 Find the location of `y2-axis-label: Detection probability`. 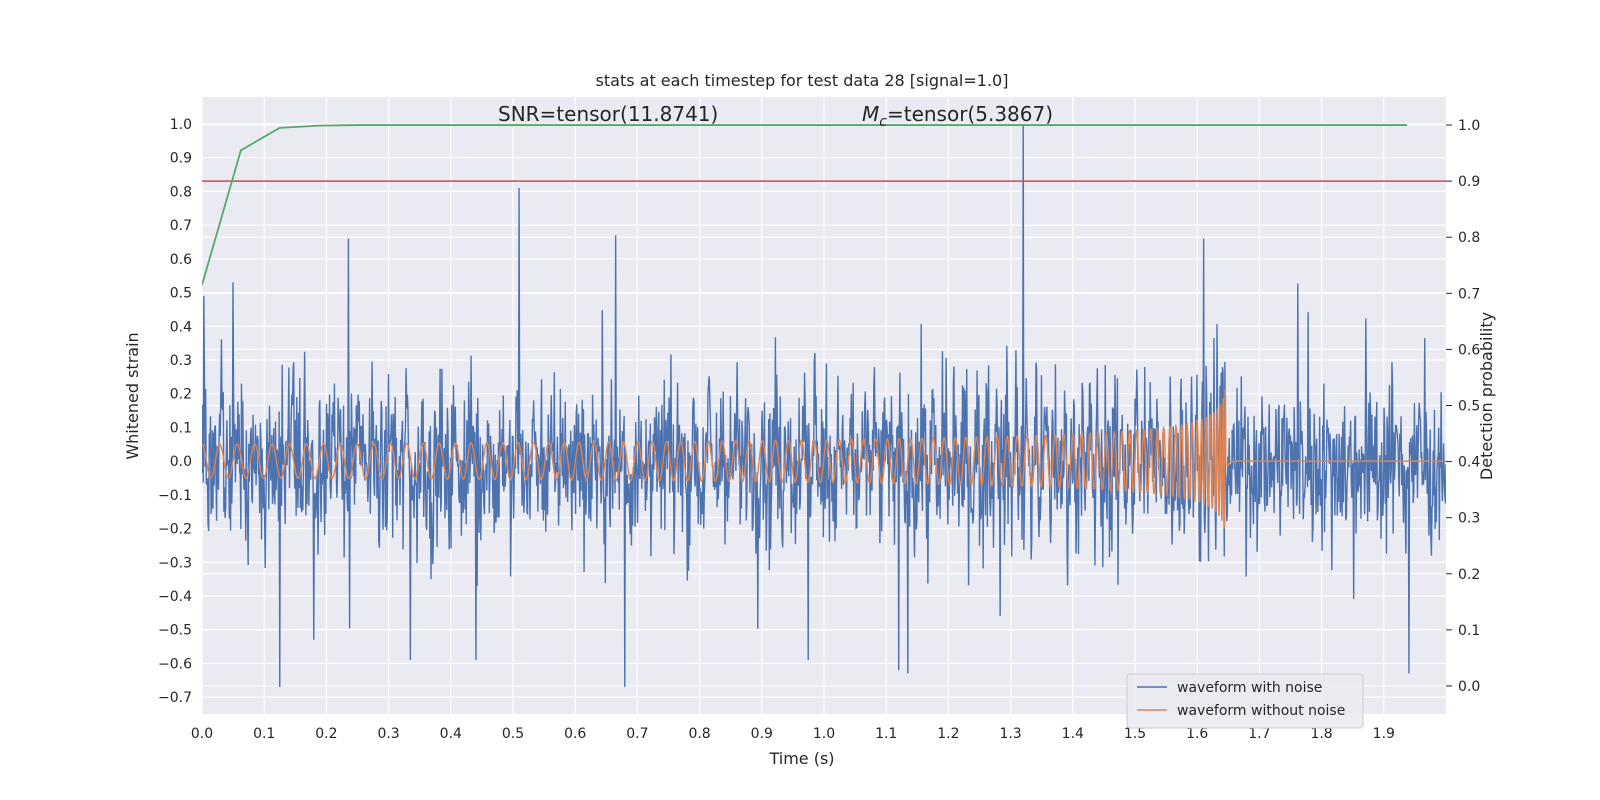

y2-axis-label: Detection probability is located at coordinates (1486, 396).